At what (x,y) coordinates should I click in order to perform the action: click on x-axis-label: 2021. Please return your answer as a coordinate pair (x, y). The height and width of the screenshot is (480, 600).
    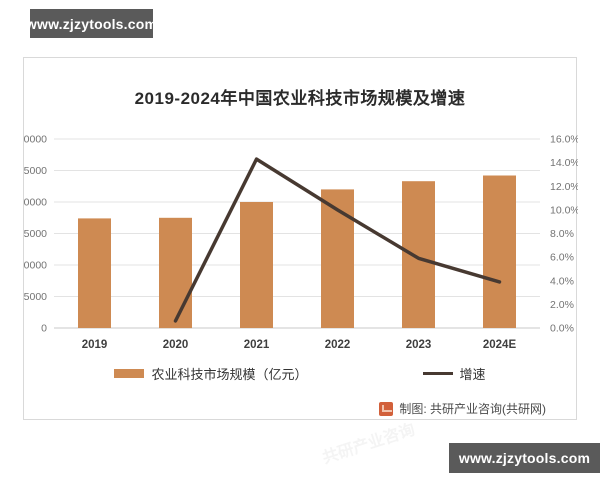
    Looking at the image, I should click on (257, 345).